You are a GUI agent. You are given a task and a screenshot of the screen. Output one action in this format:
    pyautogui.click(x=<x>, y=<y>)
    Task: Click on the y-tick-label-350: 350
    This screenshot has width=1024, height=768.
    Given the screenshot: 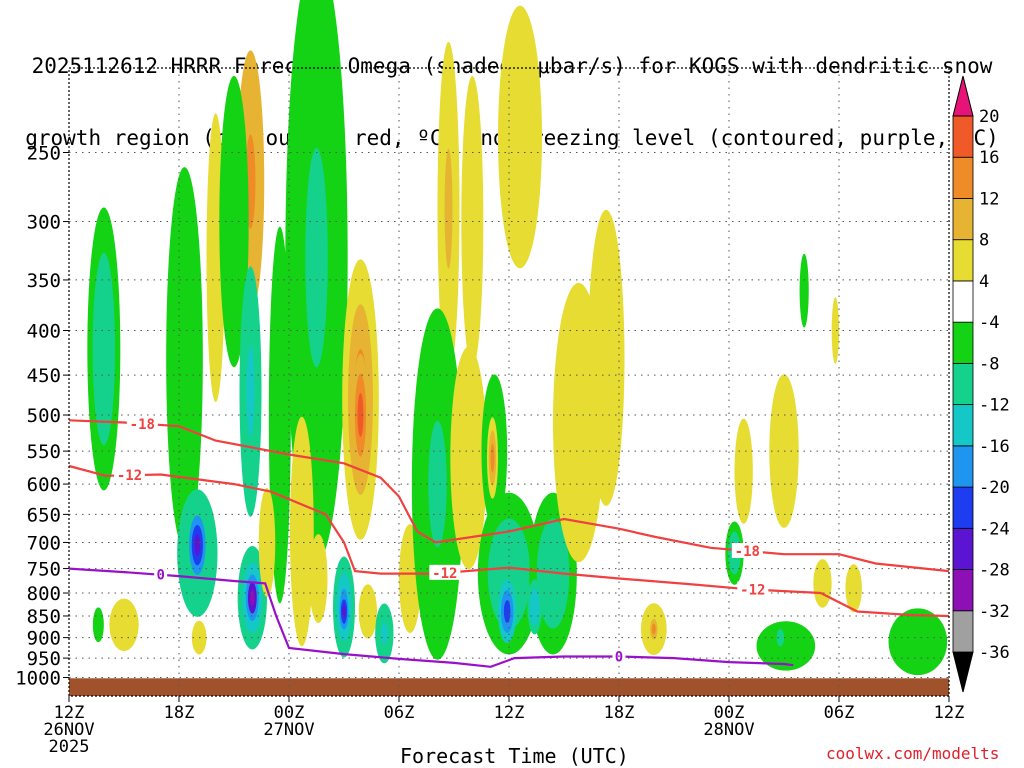 What is the action you would take?
    pyautogui.click(x=44, y=281)
    